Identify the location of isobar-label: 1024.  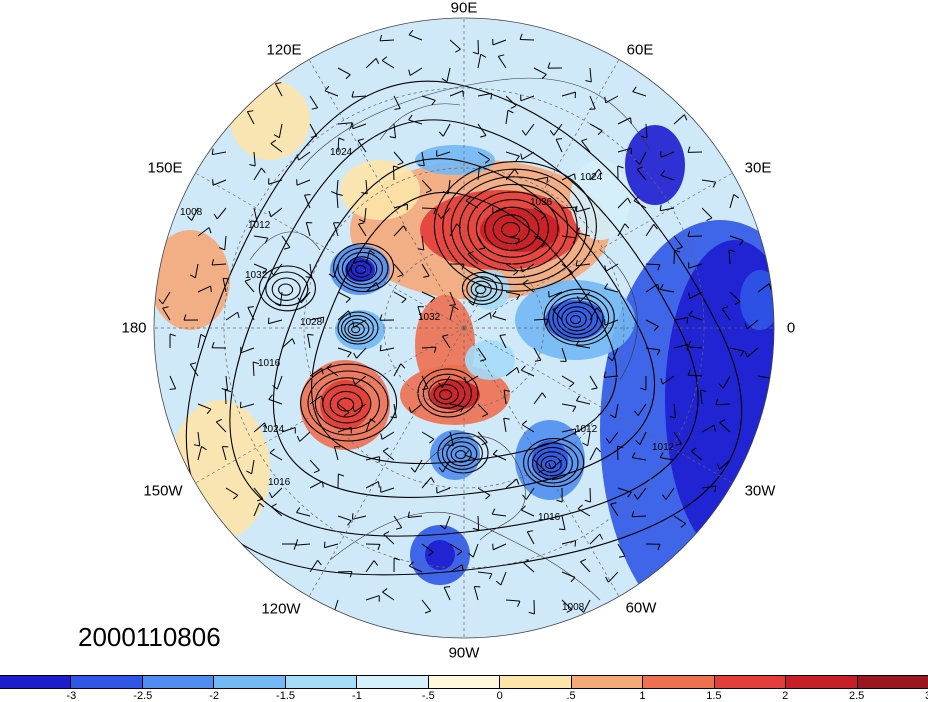
(591, 177).